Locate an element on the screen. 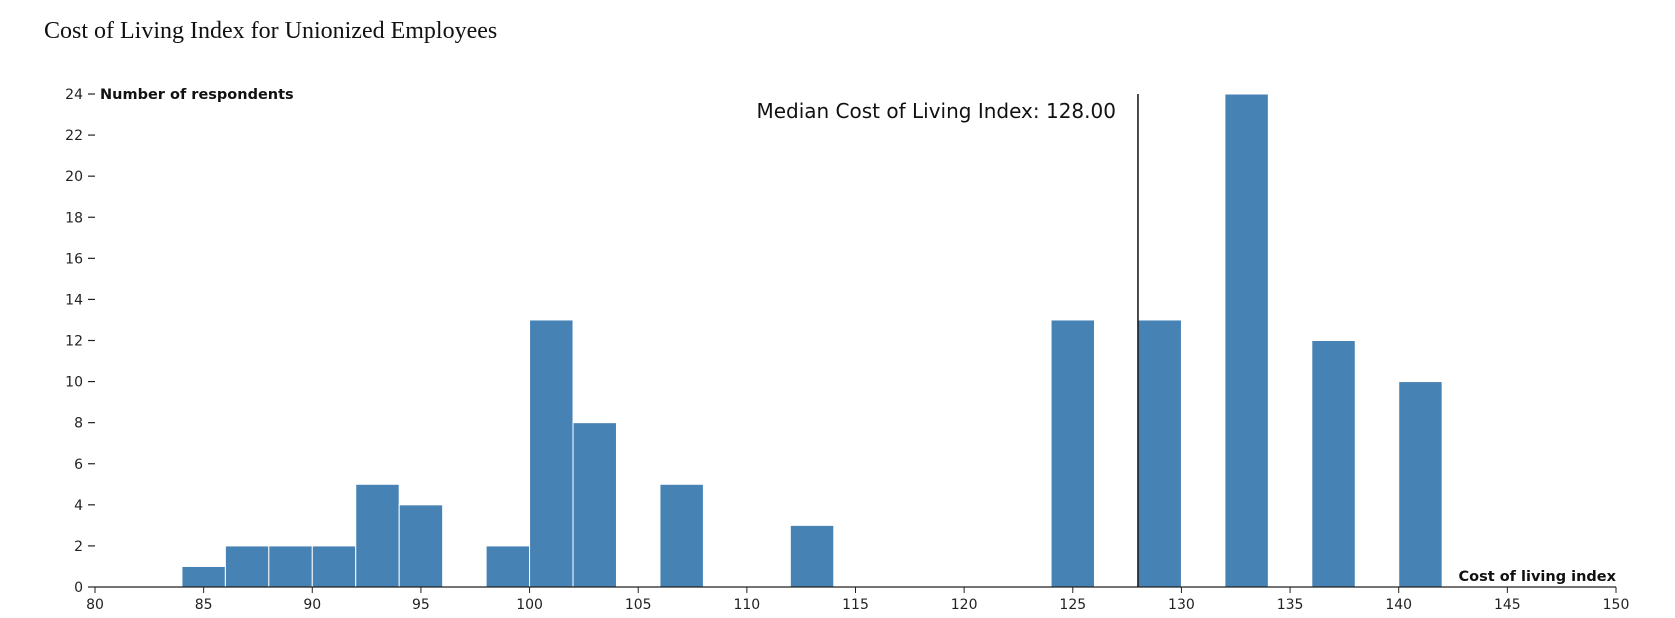 Image resolution: width=1675 pixels, height=618 pixels. x-tick-label: 90 is located at coordinates (312, 605).